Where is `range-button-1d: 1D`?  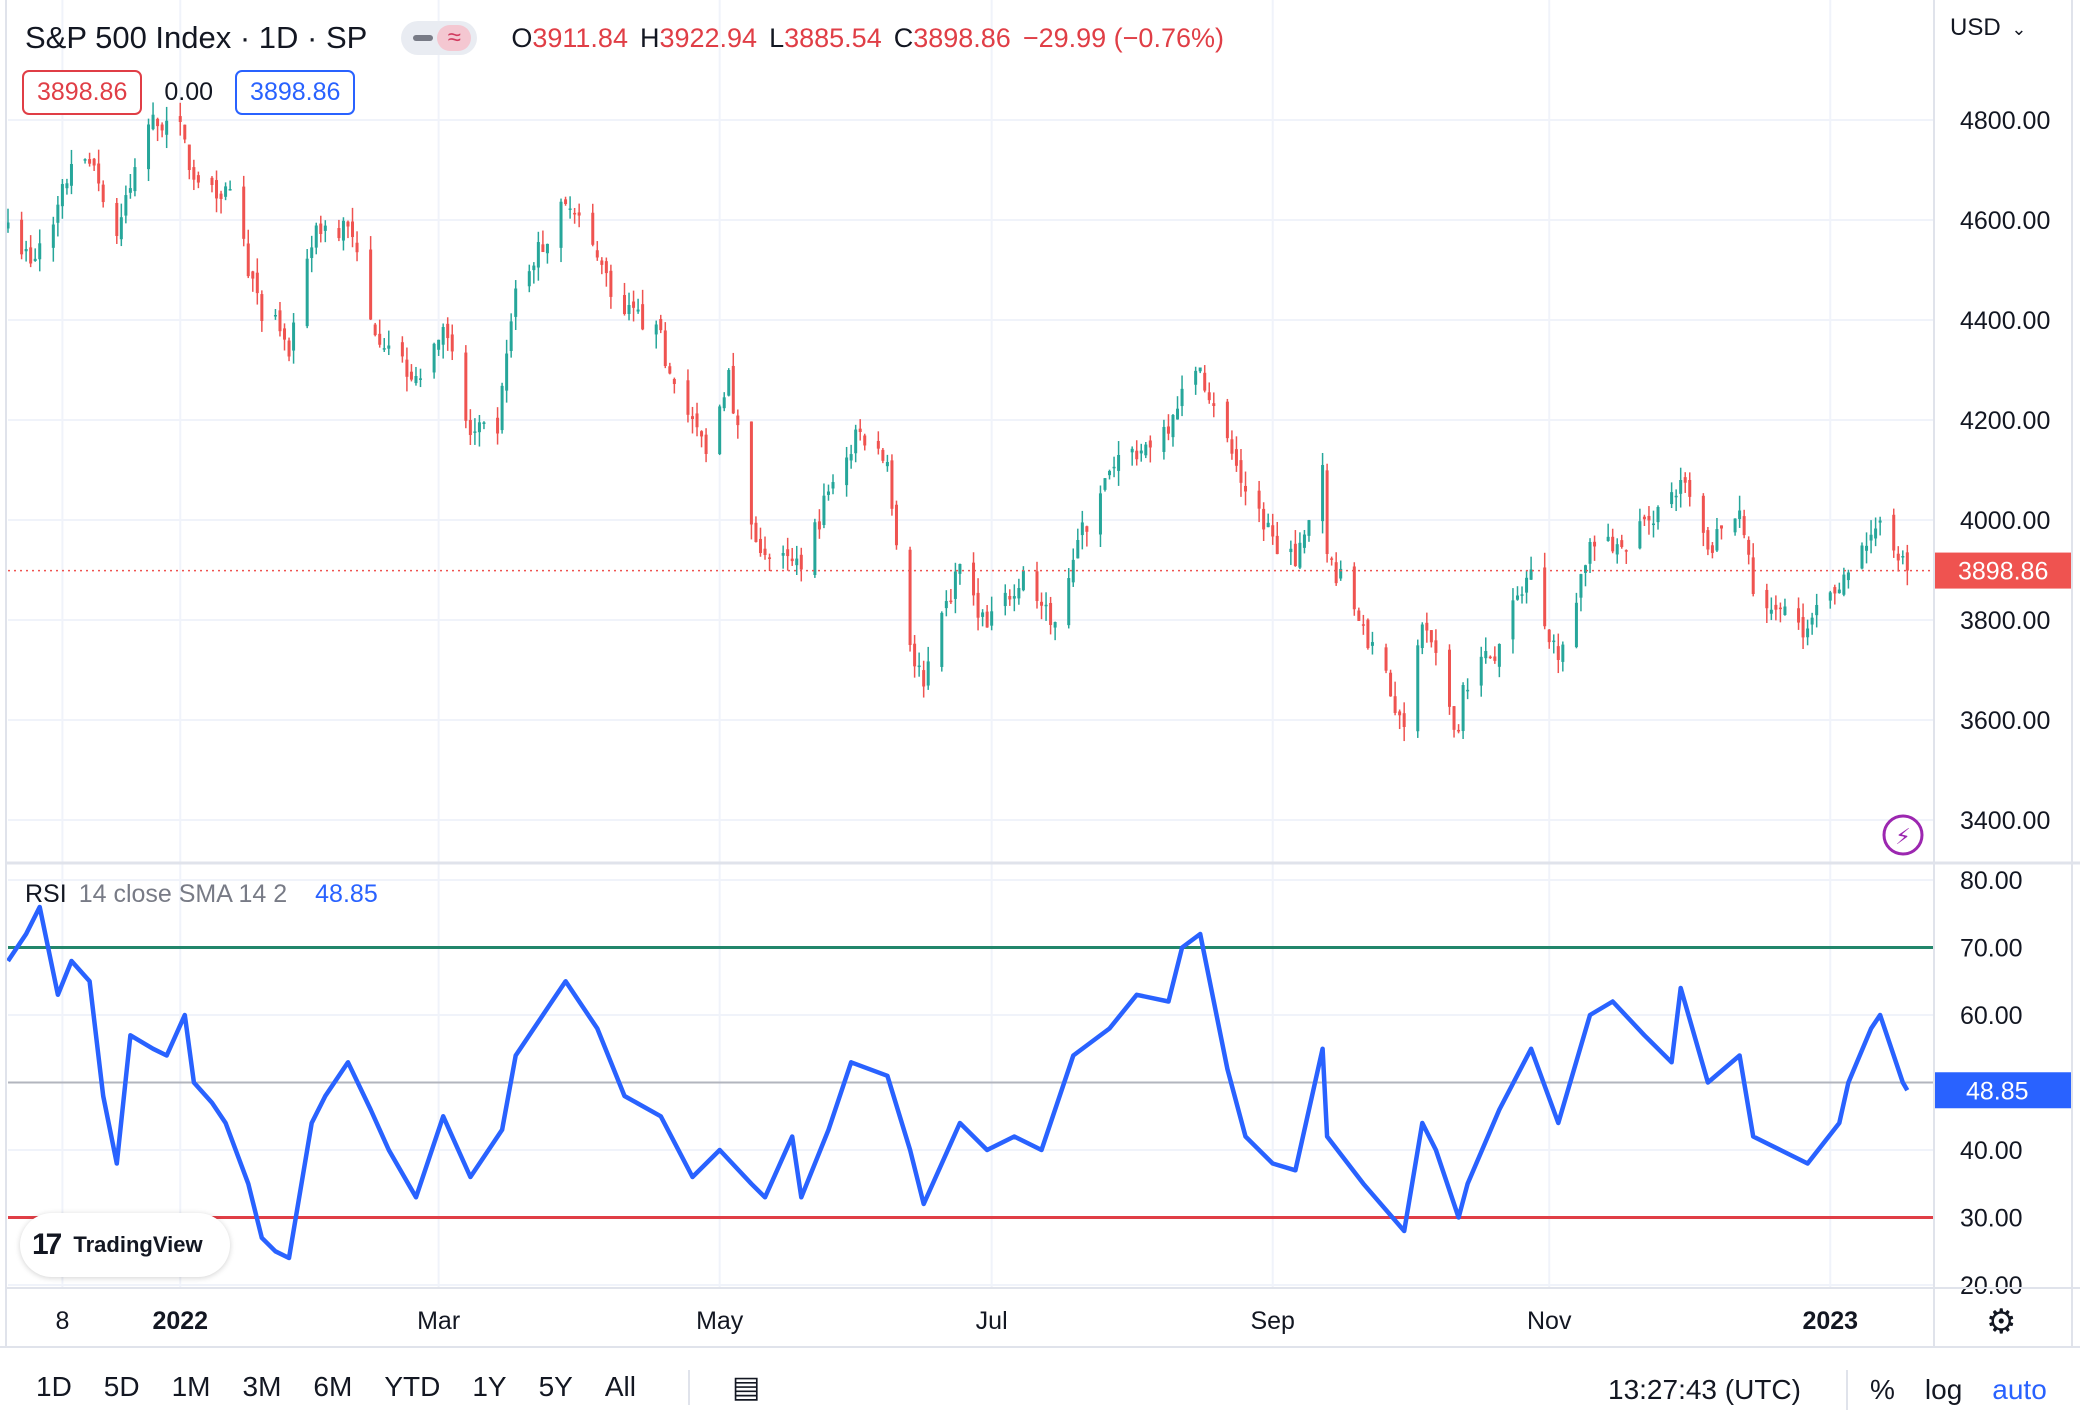
range-button-1d: 1D is located at coordinates (54, 1386).